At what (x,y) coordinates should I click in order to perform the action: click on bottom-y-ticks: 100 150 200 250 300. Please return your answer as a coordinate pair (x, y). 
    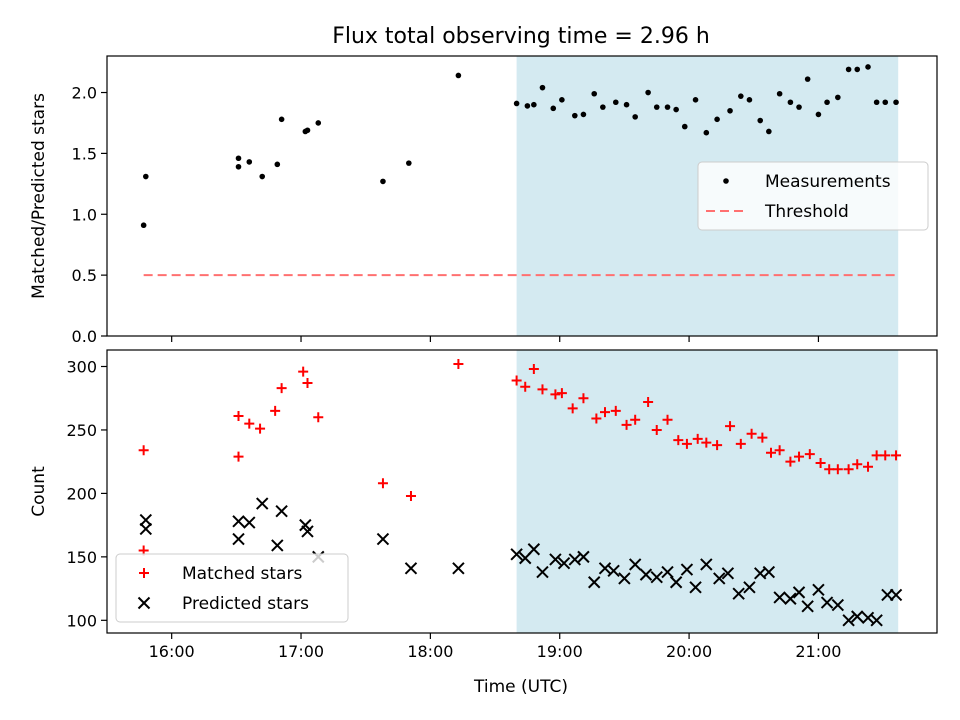
    Looking at the image, I should click on (86, 493).